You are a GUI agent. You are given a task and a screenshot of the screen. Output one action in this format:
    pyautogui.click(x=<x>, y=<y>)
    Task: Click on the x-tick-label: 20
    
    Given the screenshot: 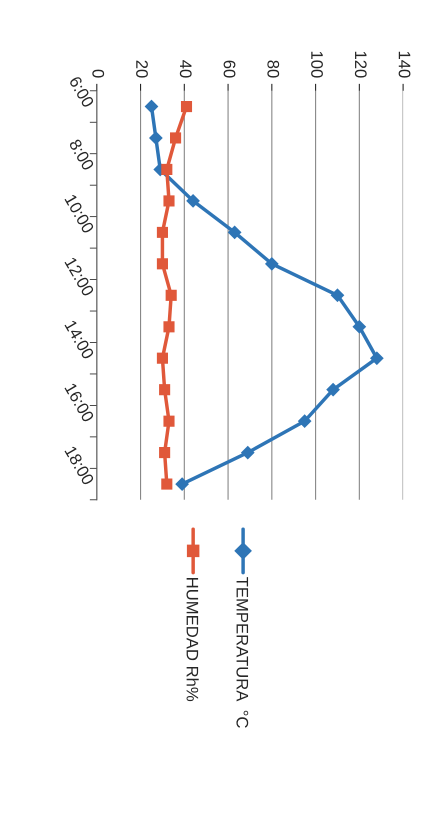 What is the action you would take?
    pyautogui.click(x=142, y=69)
    